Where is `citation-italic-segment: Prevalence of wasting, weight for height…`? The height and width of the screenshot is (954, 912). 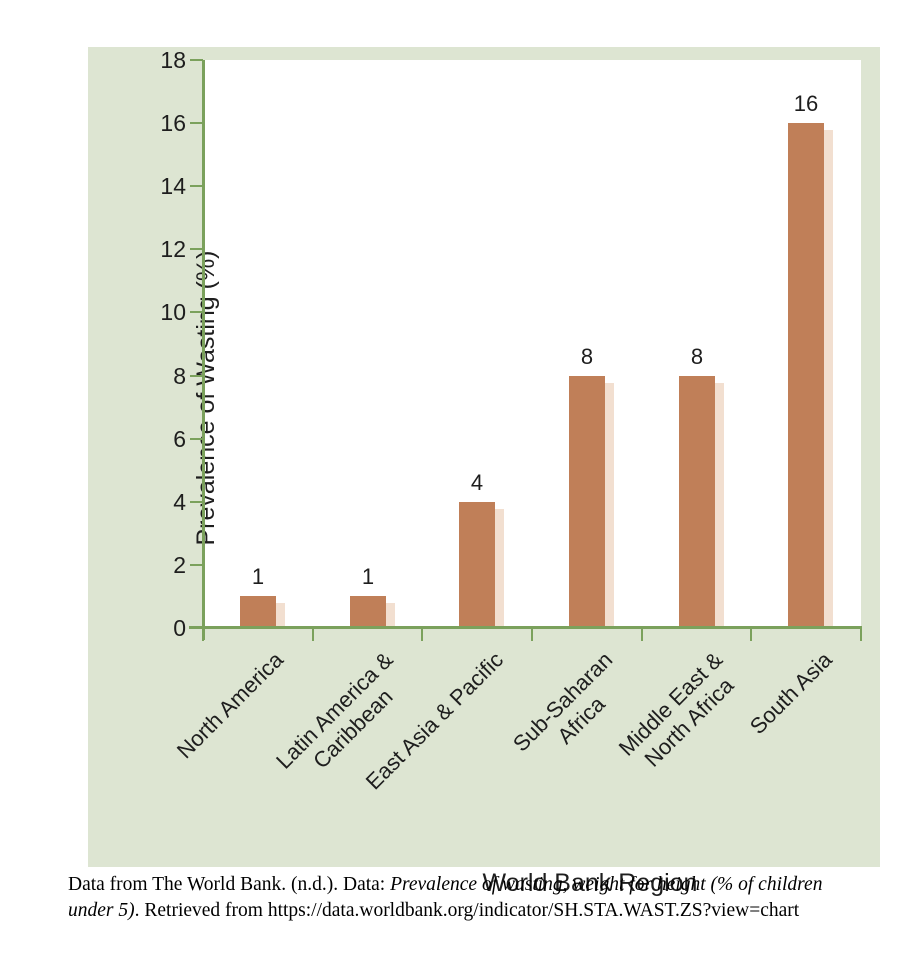
citation-italic-segment: Prevalence of wasting, weight for height… is located at coordinates (606, 884).